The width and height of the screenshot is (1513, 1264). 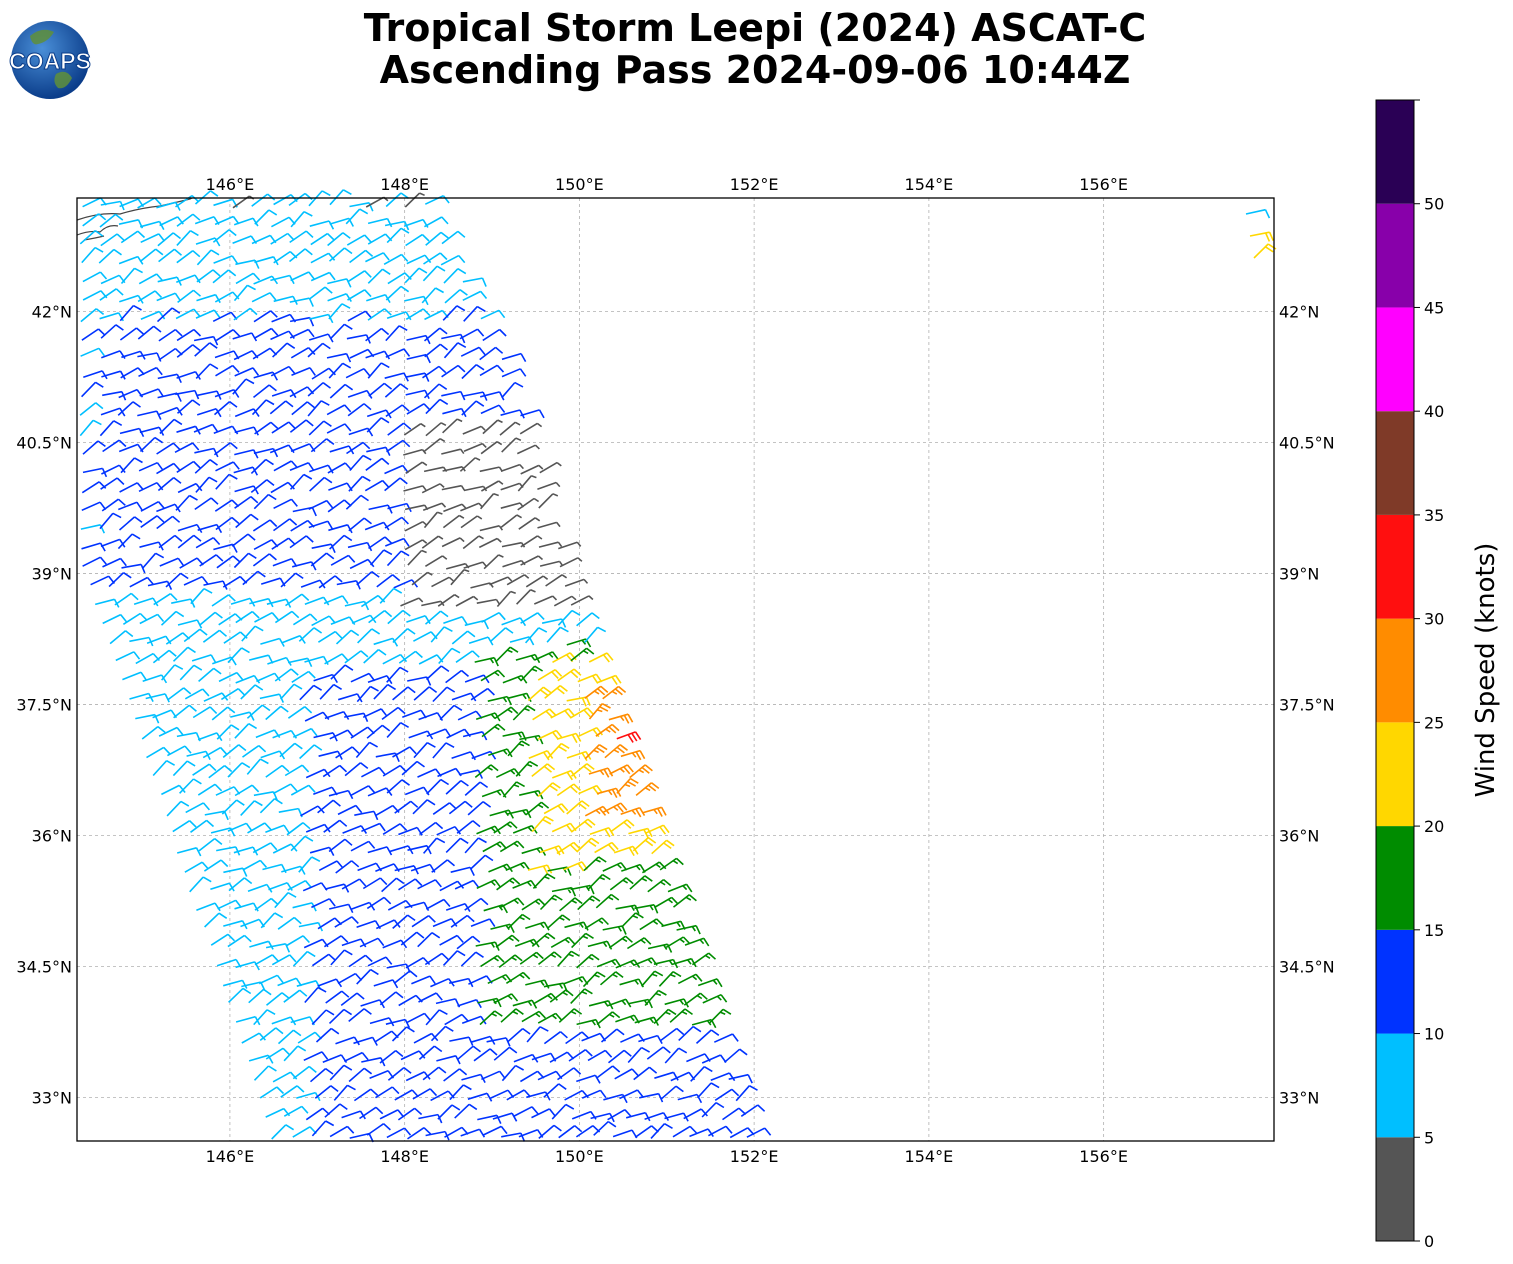 I want to click on lat-tick-left: 34.5°N, so click(x=44, y=966).